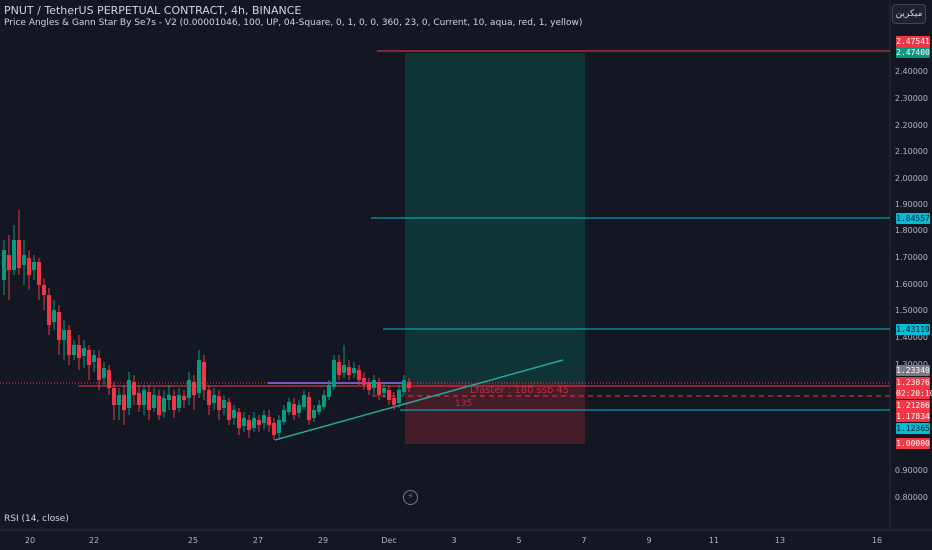 This screenshot has width=932, height=550. What do you see at coordinates (463, 404) in the screenshot?
I see `annotation-sub: 135` at bounding box center [463, 404].